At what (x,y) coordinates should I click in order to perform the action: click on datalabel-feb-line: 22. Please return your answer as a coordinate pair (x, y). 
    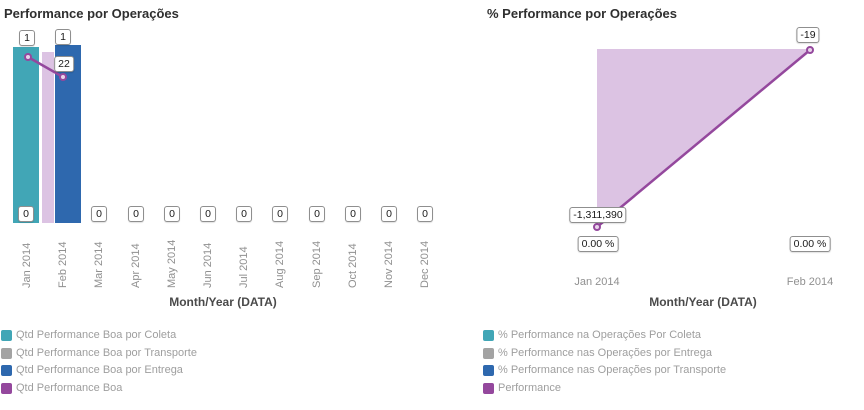
    Looking at the image, I should click on (64, 64).